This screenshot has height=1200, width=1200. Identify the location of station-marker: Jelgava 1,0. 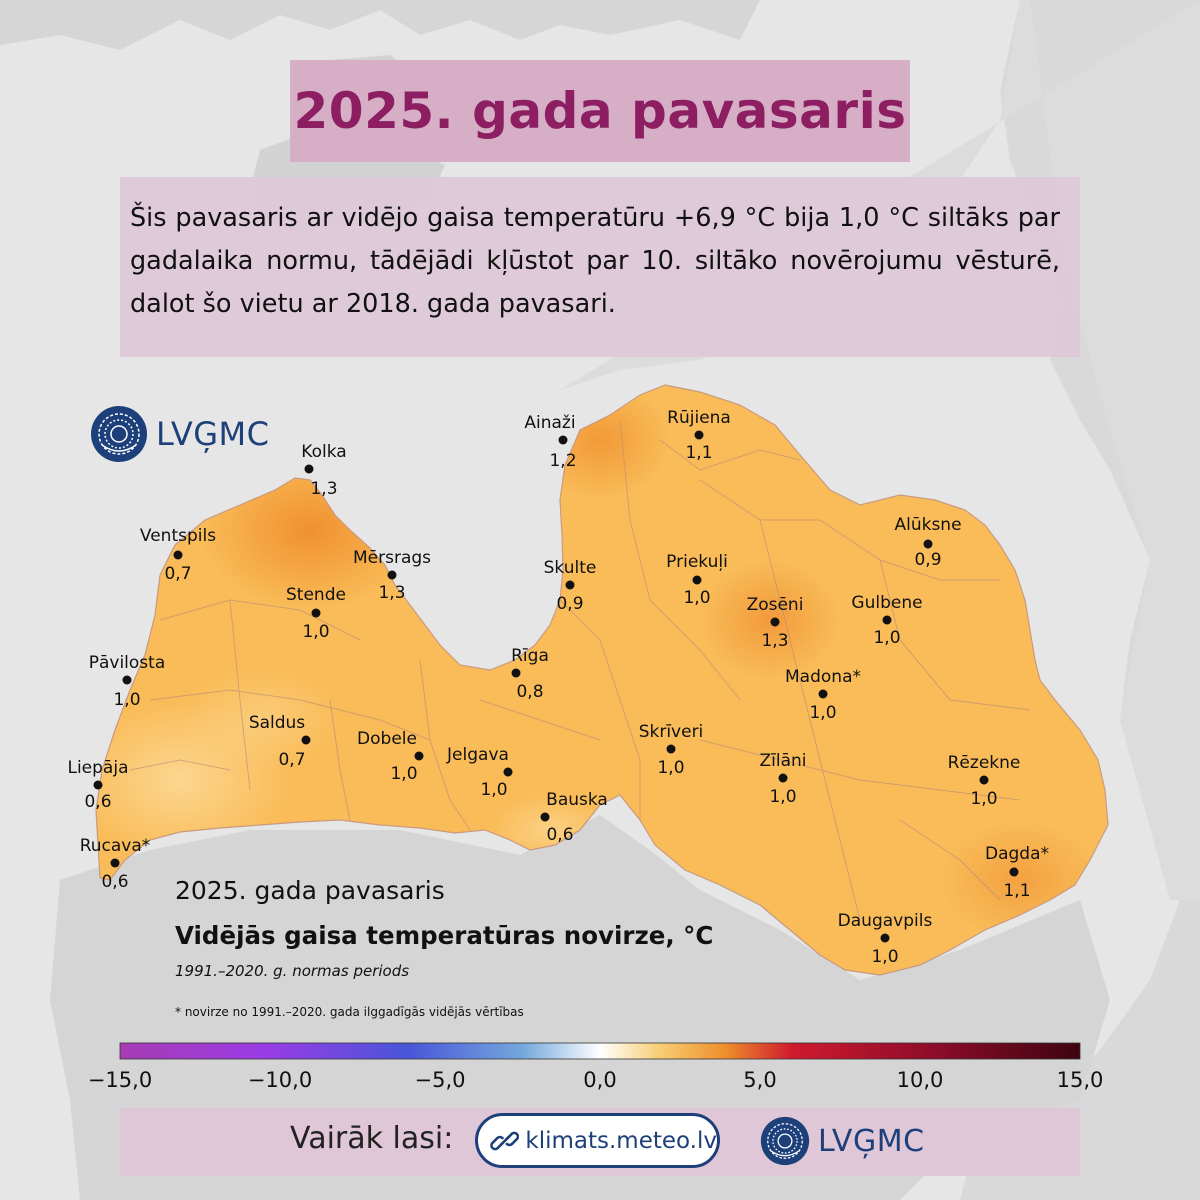
(479, 772).